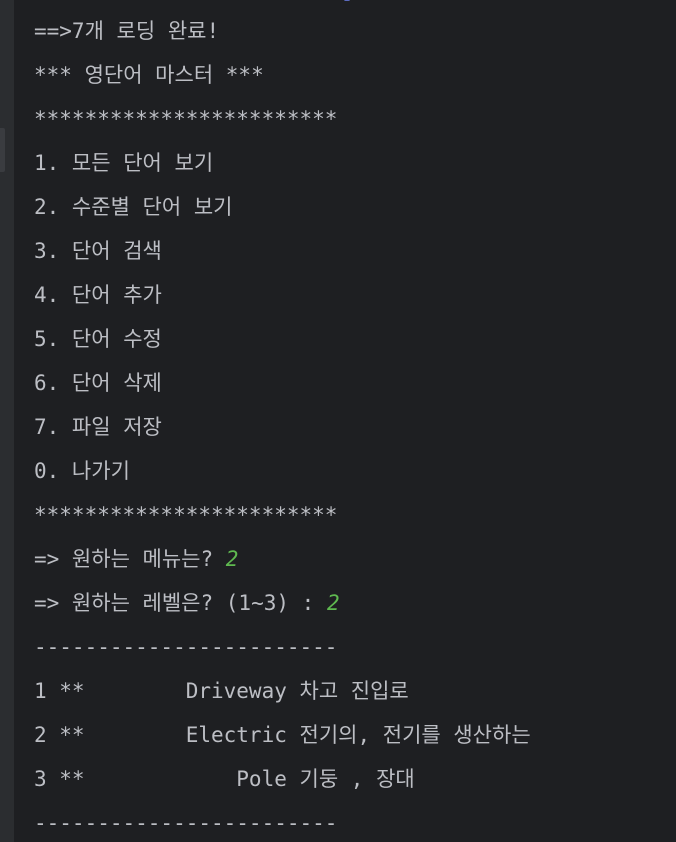 This screenshot has width=676, height=842. What do you see at coordinates (282, 735) in the screenshot?
I see `word-row: 2 ** Electric 전기의, 전기를 생산하는` at bounding box center [282, 735].